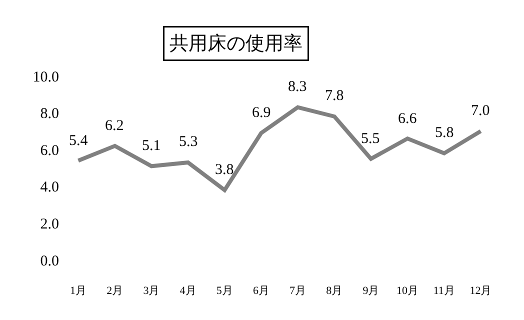  Describe the element at coordinates (151, 146) in the screenshot. I see `text: 5.1` at that location.